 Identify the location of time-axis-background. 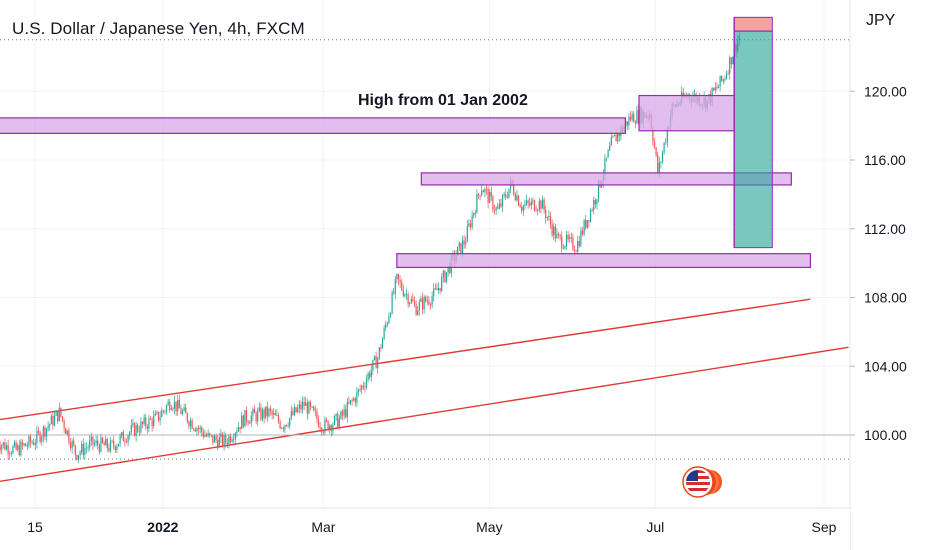
(425, 529).